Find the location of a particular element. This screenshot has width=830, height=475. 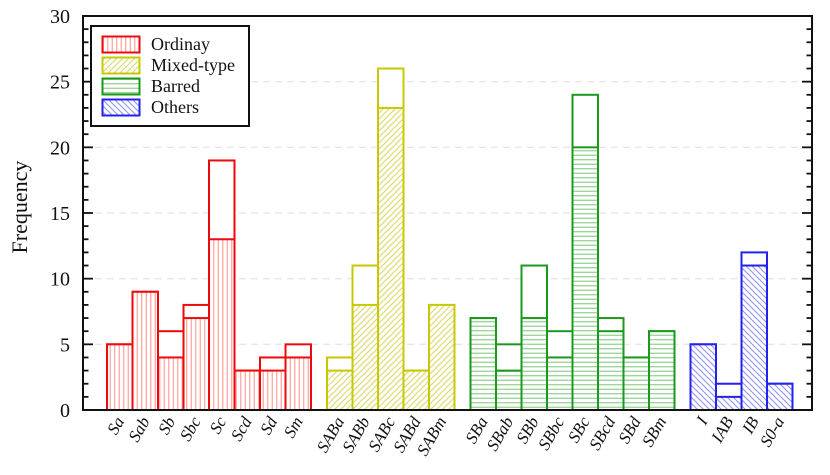

bar-Sbc-hatched is located at coordinates (196, 364).